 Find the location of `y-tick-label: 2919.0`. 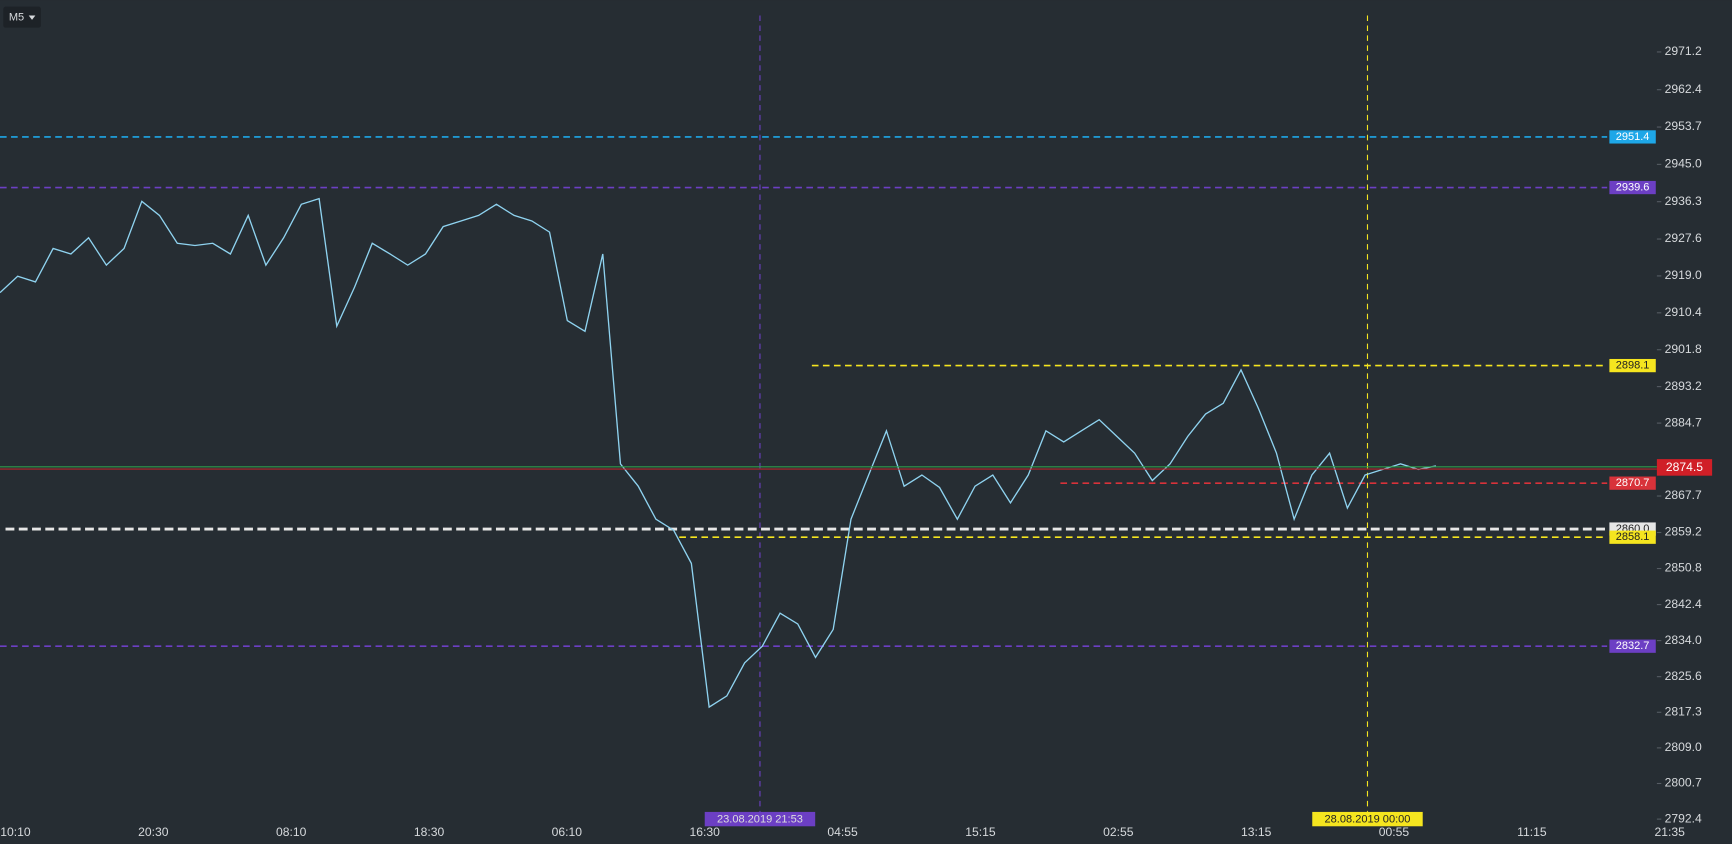

y-tick-label: 2919.0 is located at coordinates (1683, 275).